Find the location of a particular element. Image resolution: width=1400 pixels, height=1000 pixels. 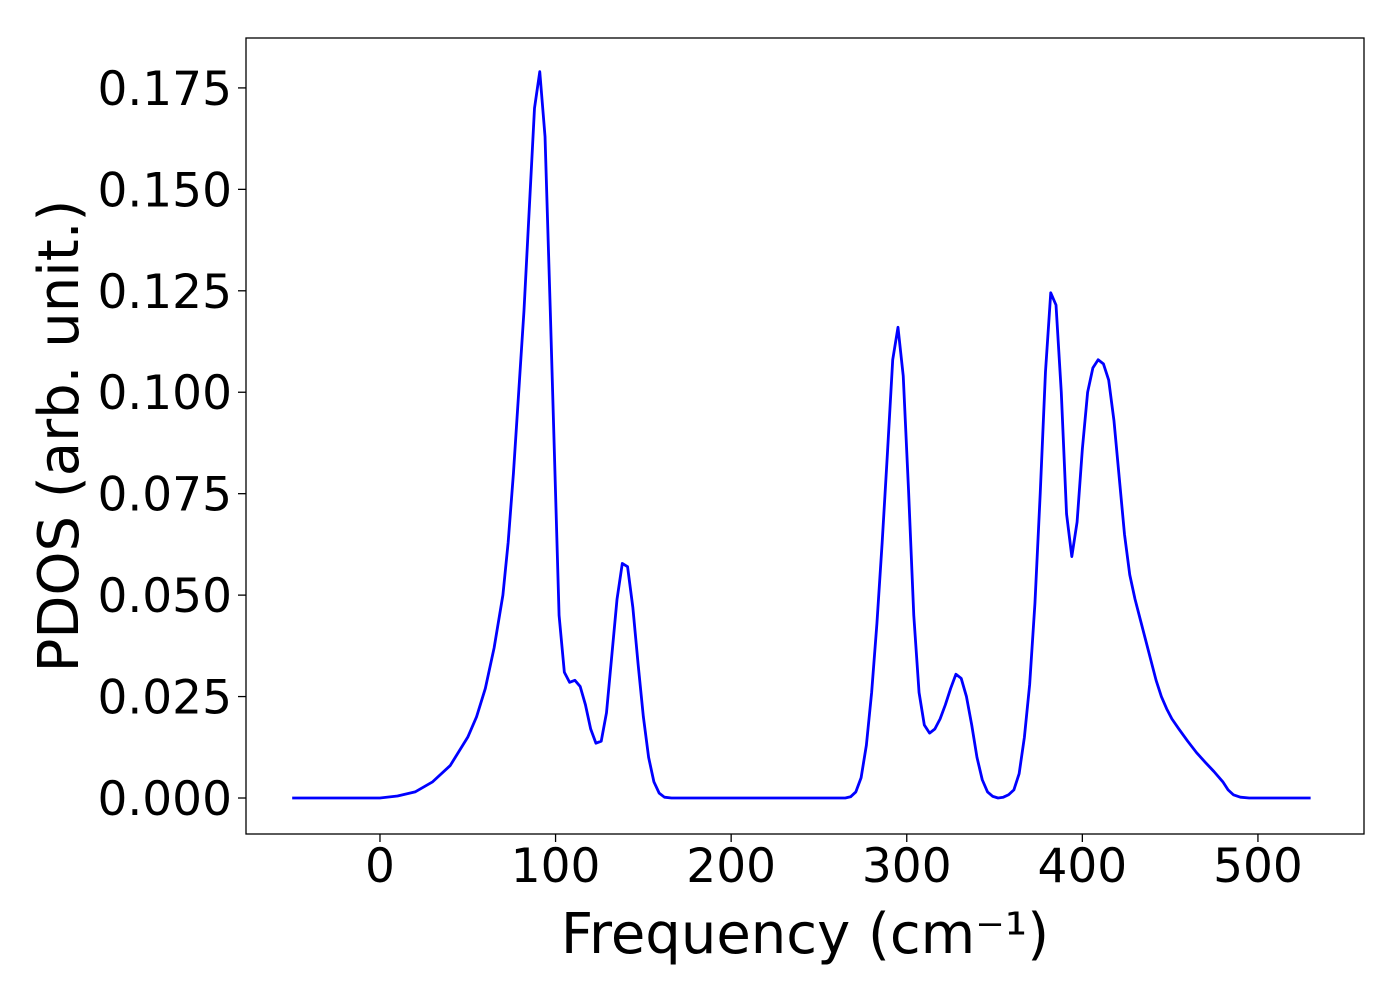

y-tick-label: 0.175 is located at coordinates (164, 89).